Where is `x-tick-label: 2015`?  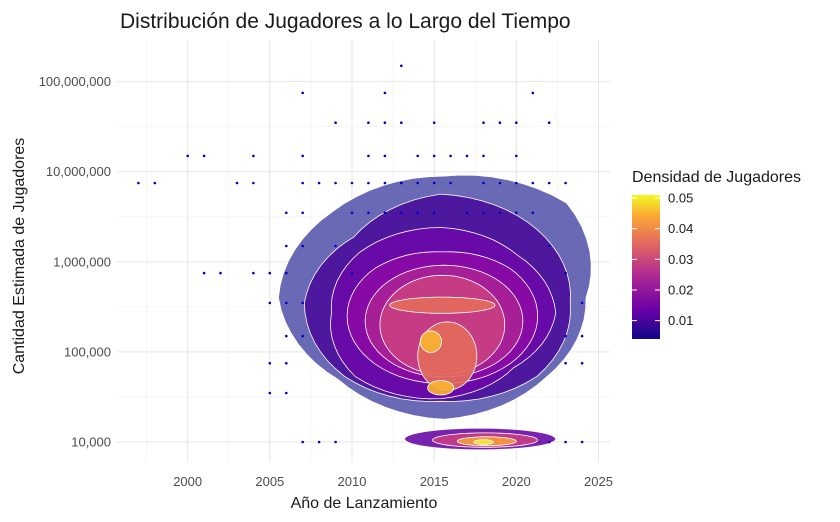
x-tick-label: 2015 is located at coordinates (434, 481).